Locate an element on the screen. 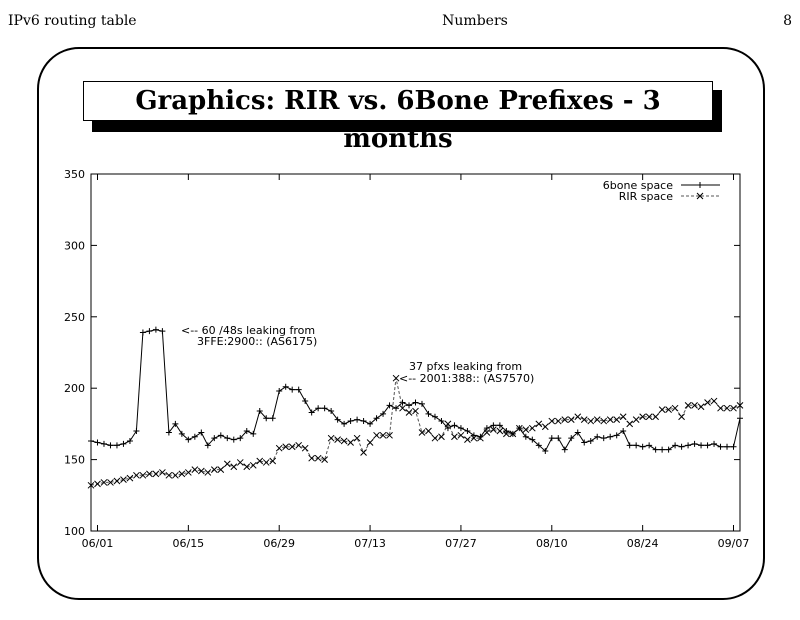  x-tick-label: 06/29 is located at coordinates (279, 543).